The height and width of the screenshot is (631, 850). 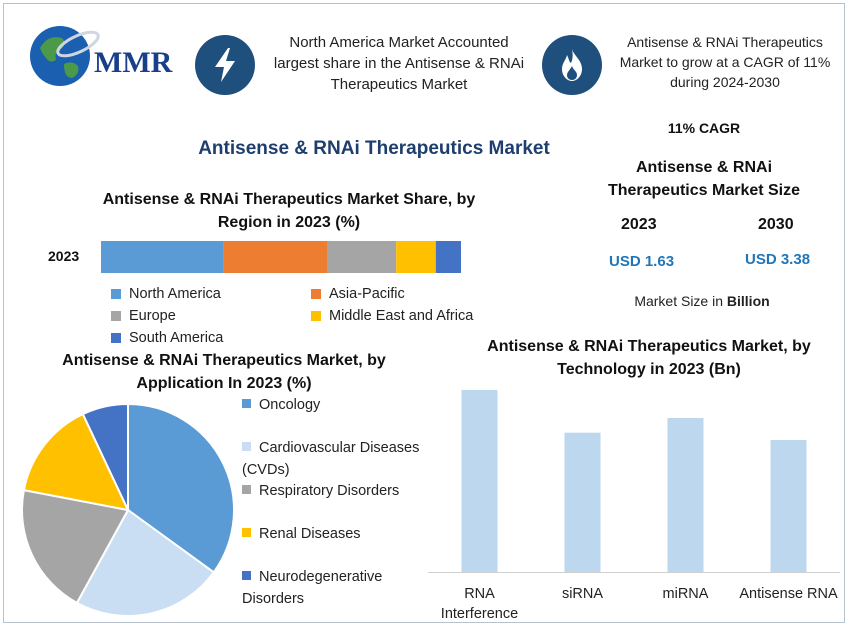 I want to click on mmr-logo: MMR, so click(x=101, y=56).